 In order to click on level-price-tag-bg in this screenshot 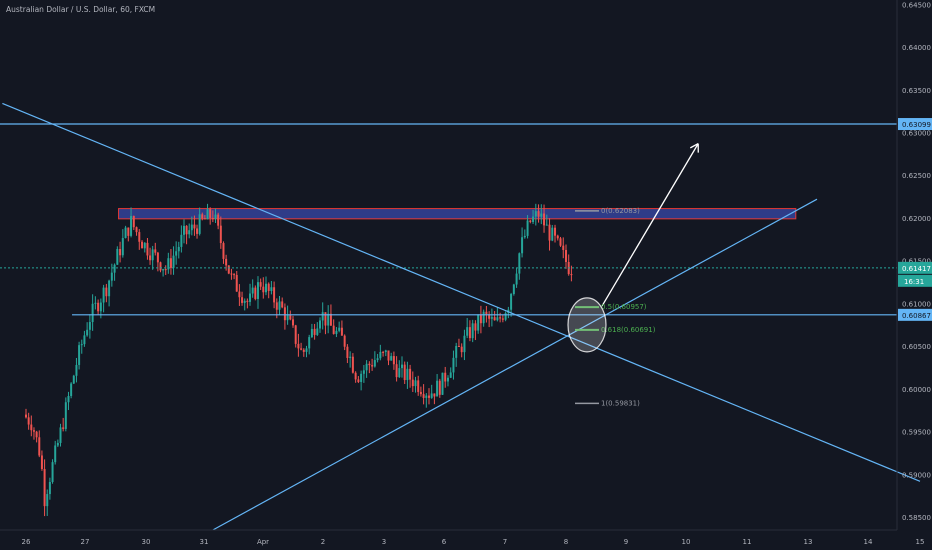, I will do `click(915, 124)`.